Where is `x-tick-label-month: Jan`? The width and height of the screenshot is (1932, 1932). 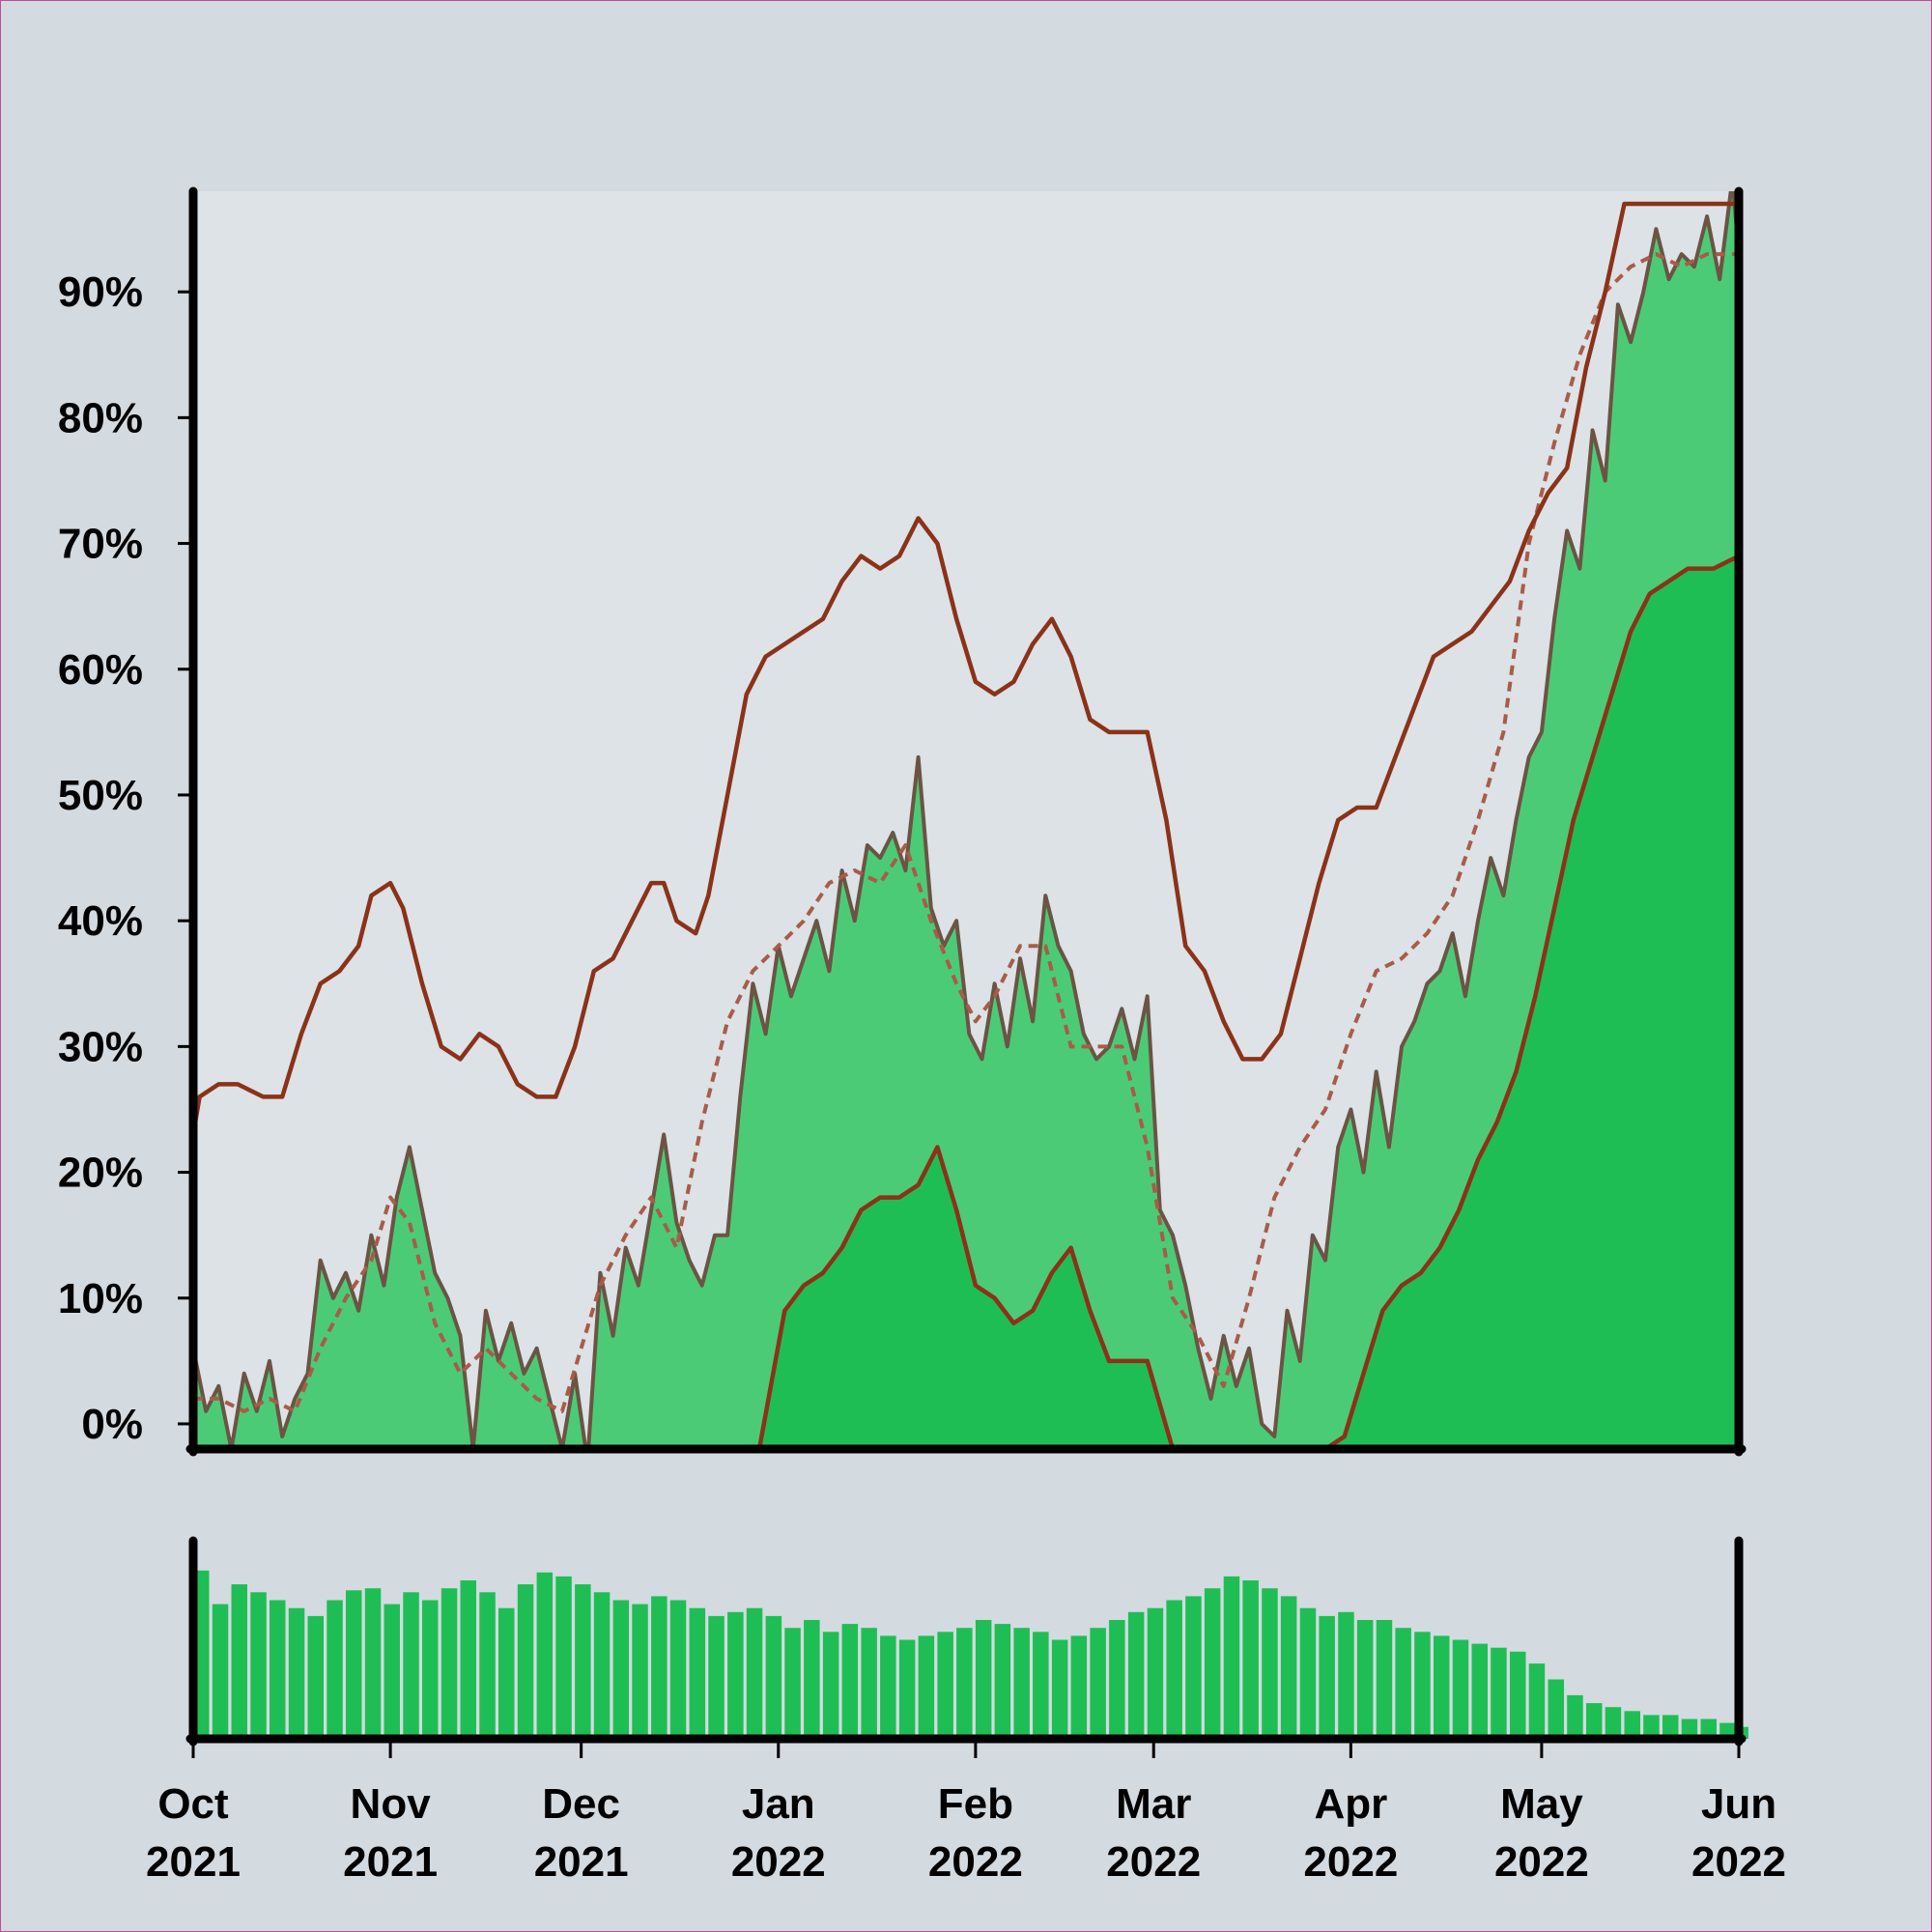
x-tick-label-month: Jan is located at coordinates (778, 1804).